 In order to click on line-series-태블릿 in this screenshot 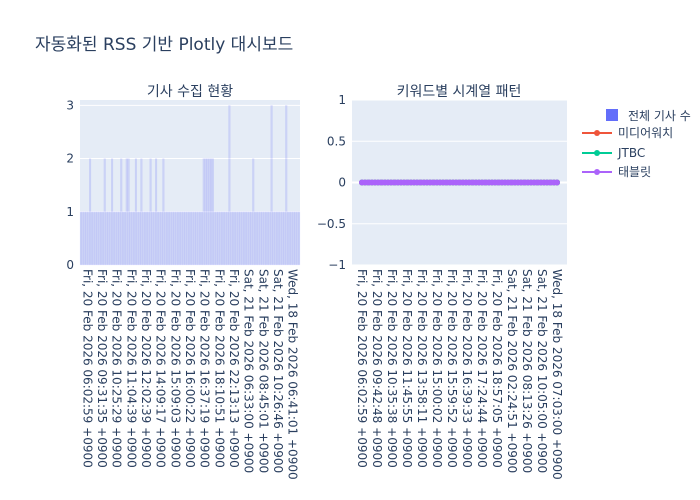, I will do `click(459, 182)`.